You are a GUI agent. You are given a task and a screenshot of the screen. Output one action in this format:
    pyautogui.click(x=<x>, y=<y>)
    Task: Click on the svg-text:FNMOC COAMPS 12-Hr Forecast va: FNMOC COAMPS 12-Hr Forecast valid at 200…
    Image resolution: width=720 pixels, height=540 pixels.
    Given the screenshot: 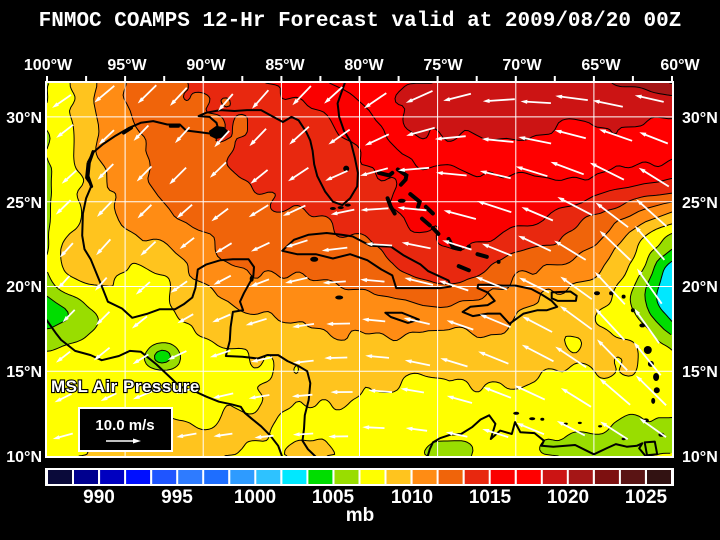 What is the action you would take?
    pyautogui.click(x=360, y=21)
    